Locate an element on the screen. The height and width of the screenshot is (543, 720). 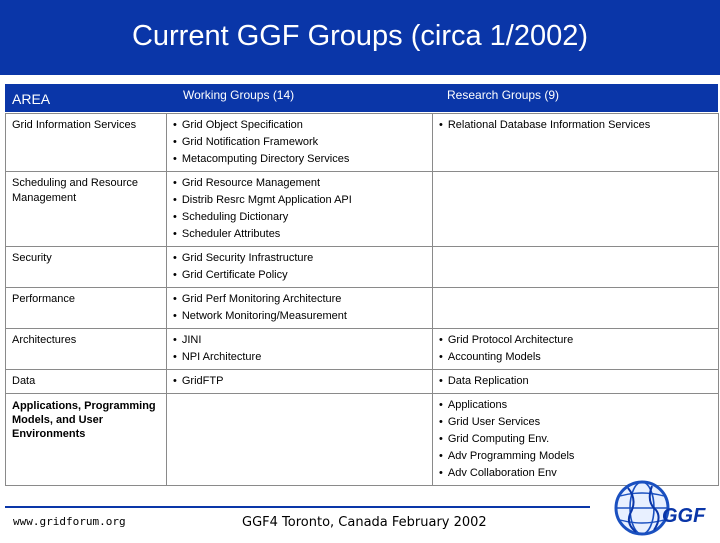
area-cell: Performance is located at coordinates (86, 308).